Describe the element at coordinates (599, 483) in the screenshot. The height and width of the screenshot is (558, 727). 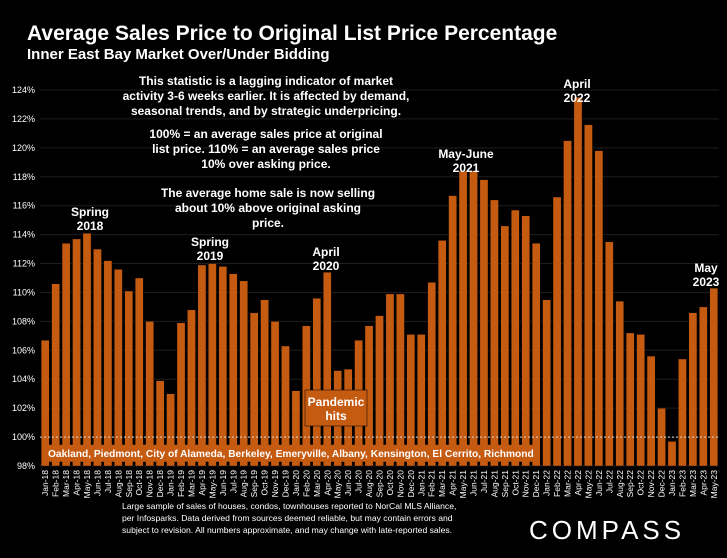
I see `x-tick-label: Jun-22` at that location.